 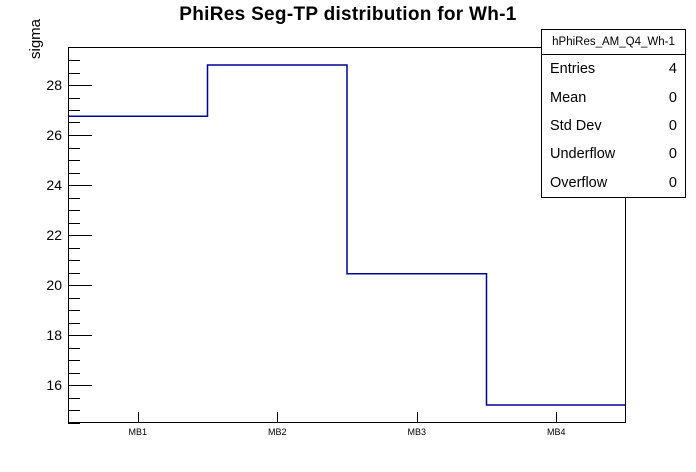 I want to click on stats-row: Std Dev 0, so click(x=613, y=126).